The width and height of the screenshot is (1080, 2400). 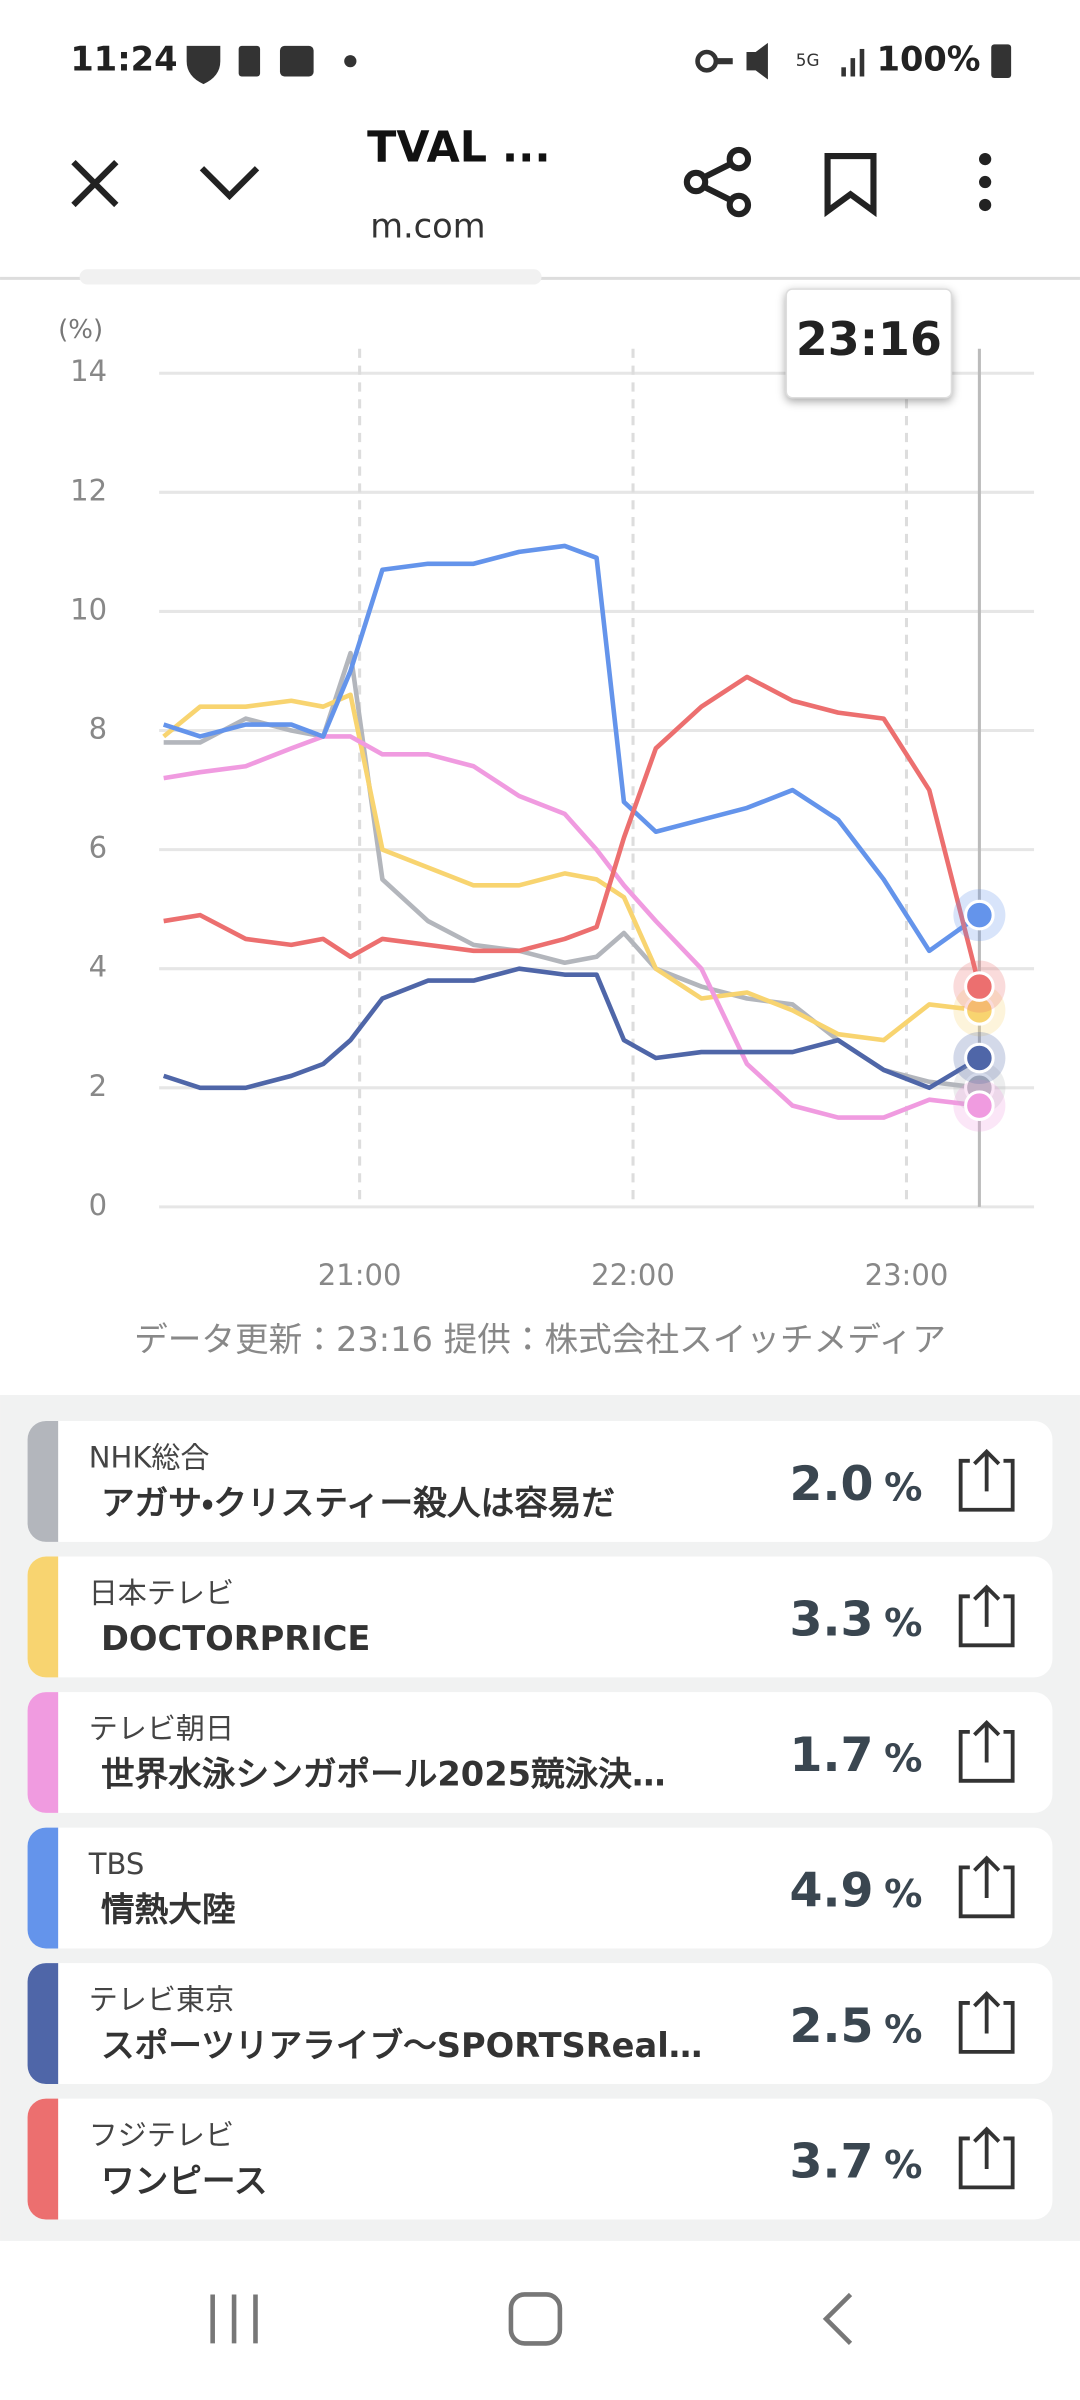 I want to click on bookmark-button, so click(x=850, y=185).